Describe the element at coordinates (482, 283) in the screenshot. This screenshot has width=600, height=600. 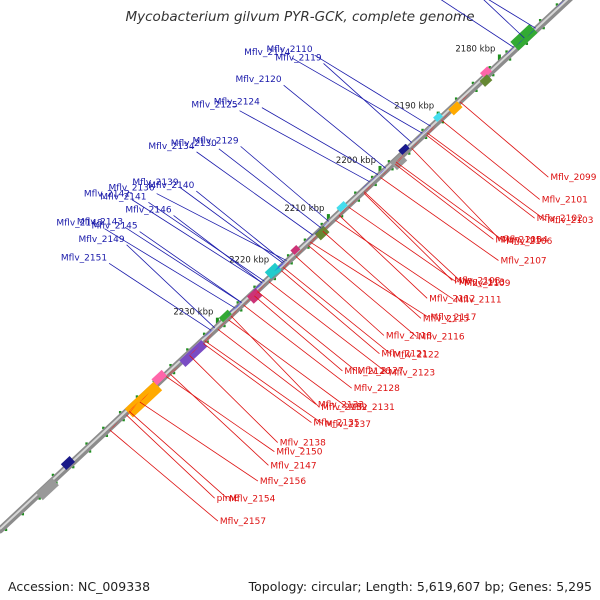
I see `reverse-gene-label: Mflv_2113` at that location.